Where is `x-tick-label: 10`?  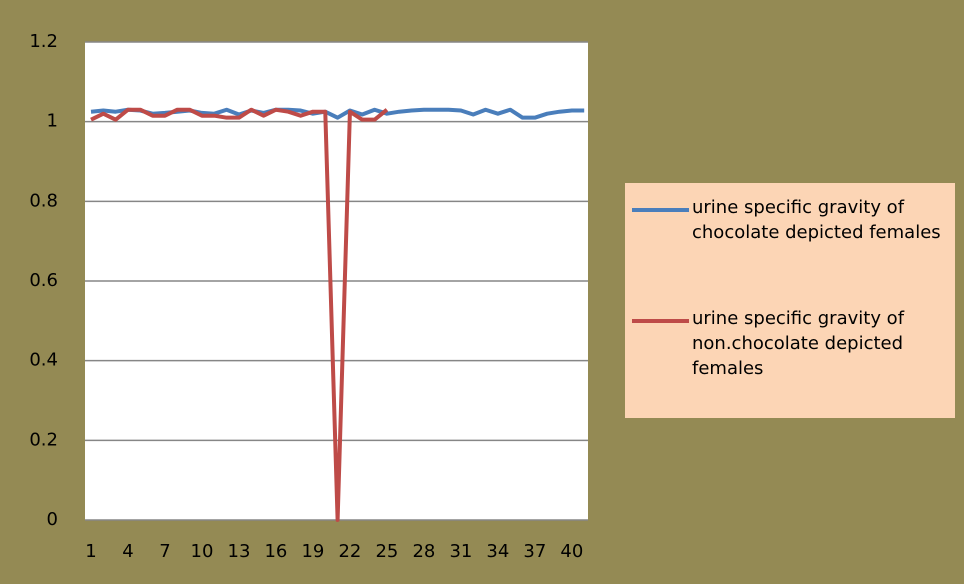
x-tick-label: 10 is located at coordinates (202, 551).